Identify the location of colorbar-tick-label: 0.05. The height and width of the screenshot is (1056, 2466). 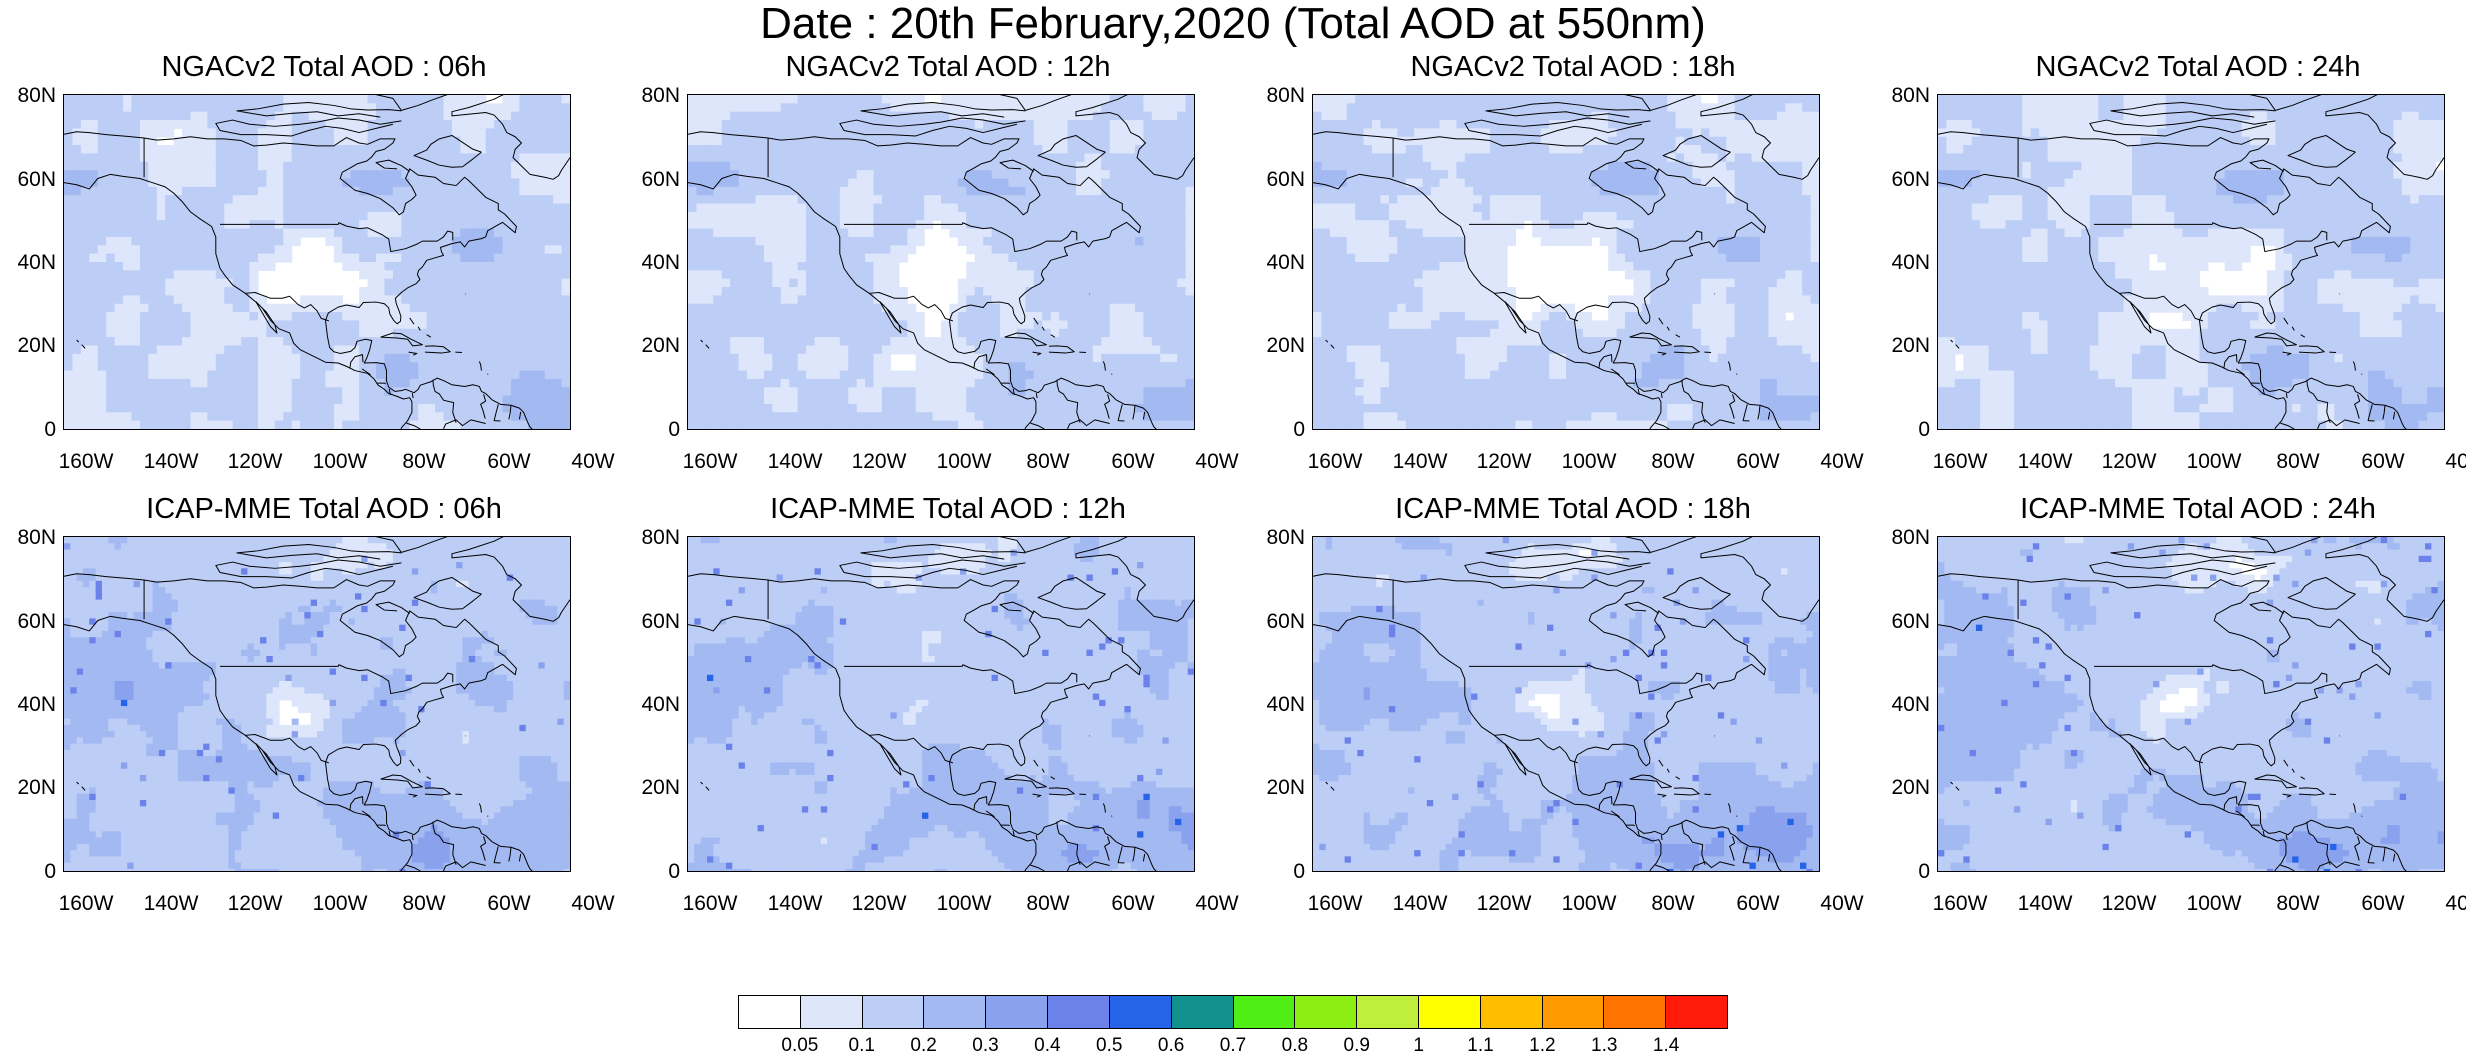
(800, 1045).